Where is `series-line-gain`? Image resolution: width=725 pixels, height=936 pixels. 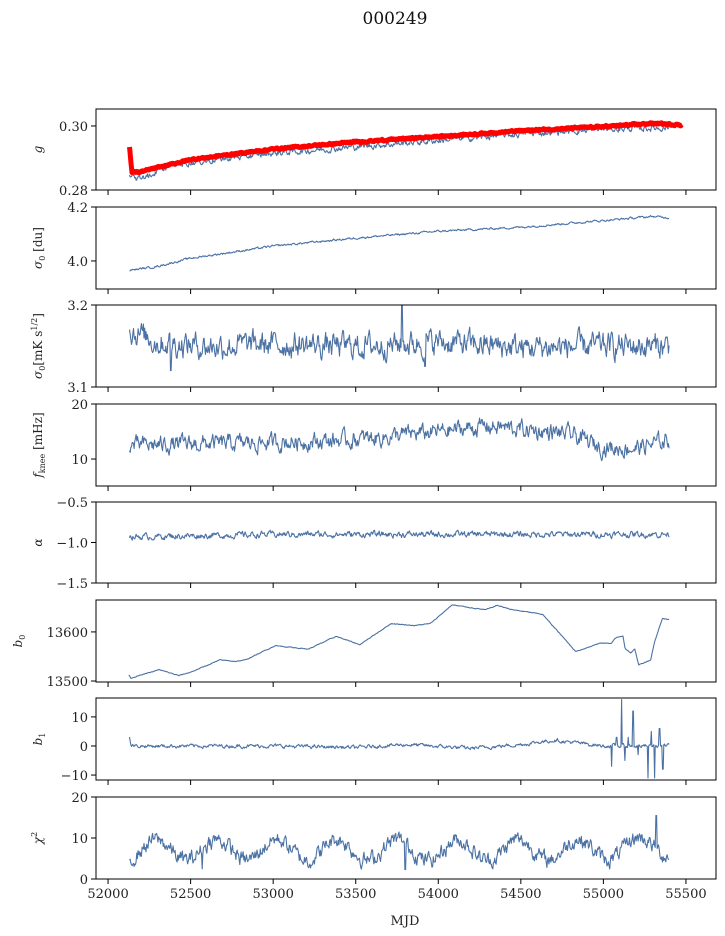
series-line-gain is located at coordinates (399, 152).